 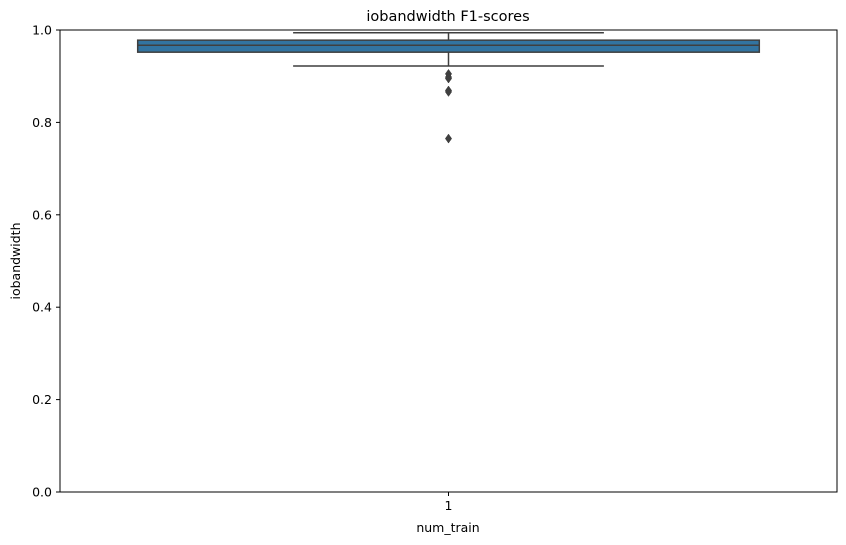 I want to click on box-group, so click(x=449, y=88).